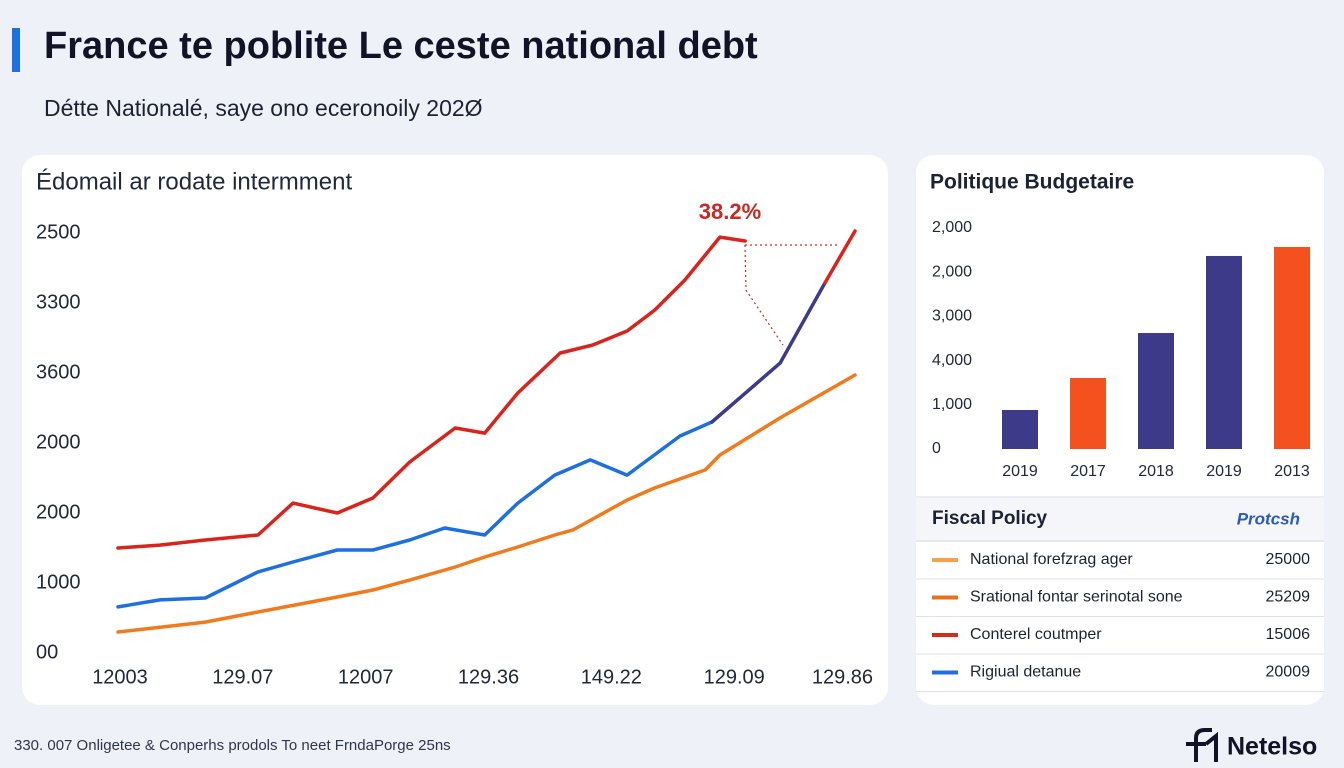 The image size is (1344, 768). I want to click on x-tick-label: 129.07, so click(242, 677).